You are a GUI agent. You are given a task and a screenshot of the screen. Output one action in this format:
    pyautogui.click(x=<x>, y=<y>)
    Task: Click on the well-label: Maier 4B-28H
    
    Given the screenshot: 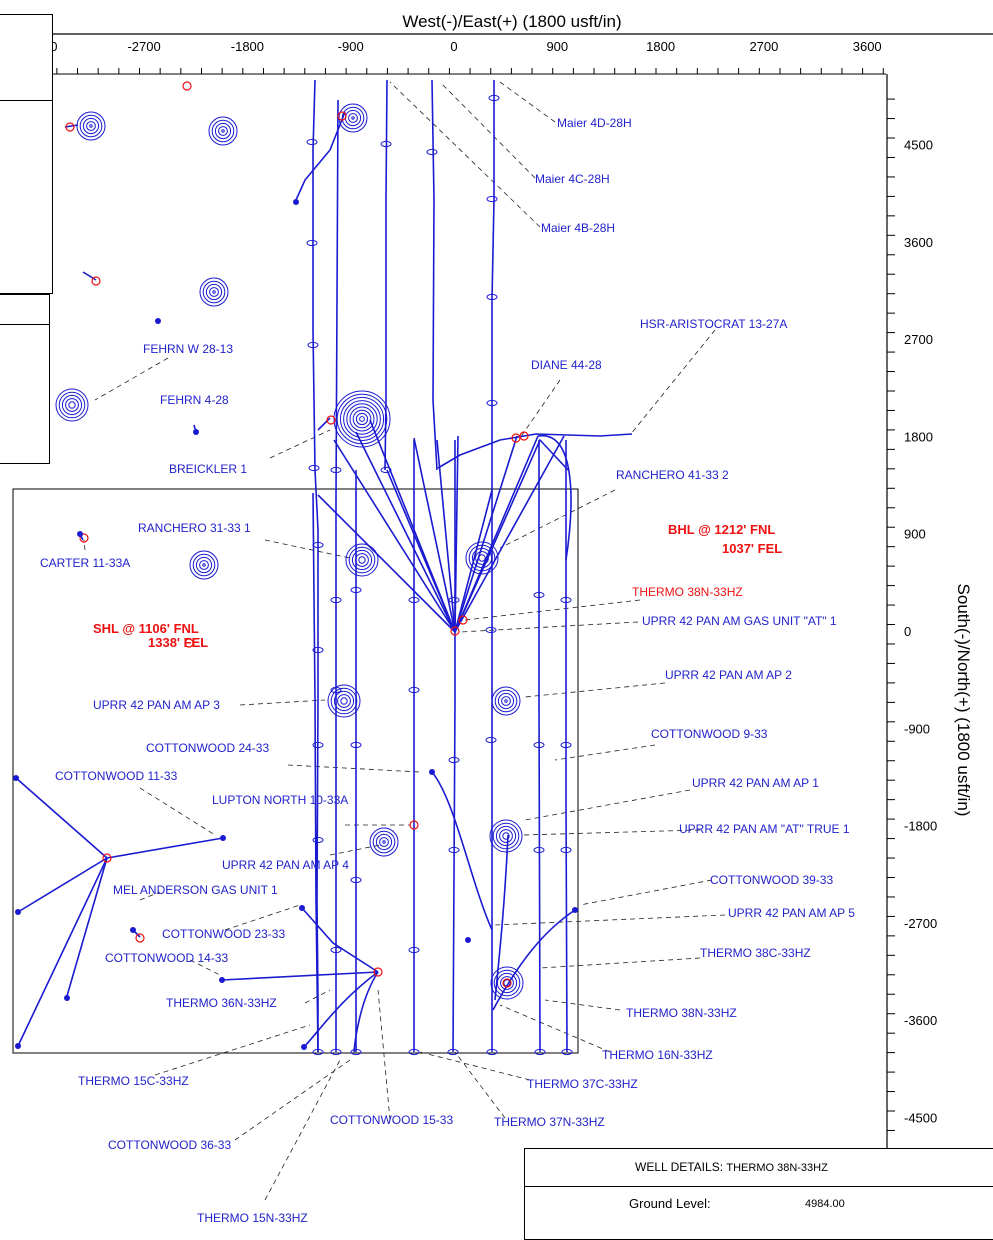 What is the action you would take?
    pyautogui.click(x=578, y=228)
    